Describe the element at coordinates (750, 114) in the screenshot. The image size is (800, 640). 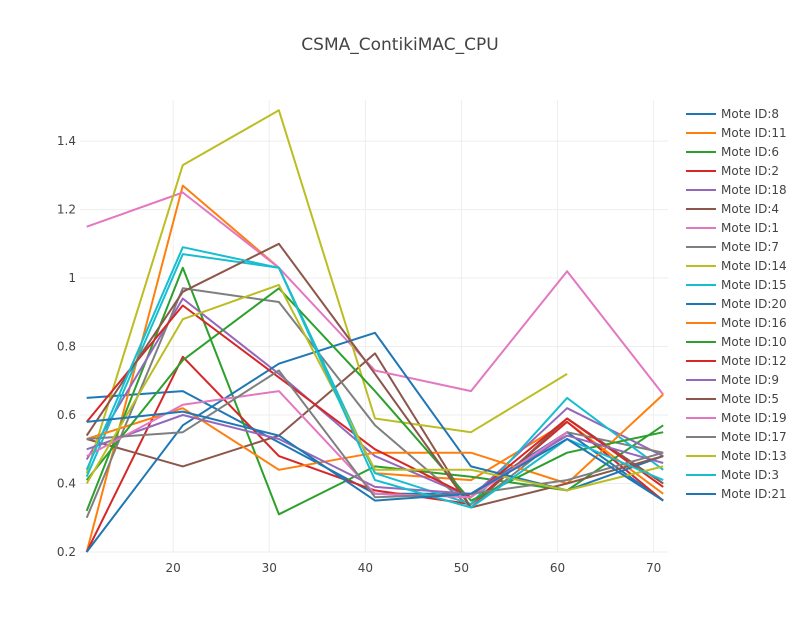
I see `legend-label: Mote ID:8` at that location.